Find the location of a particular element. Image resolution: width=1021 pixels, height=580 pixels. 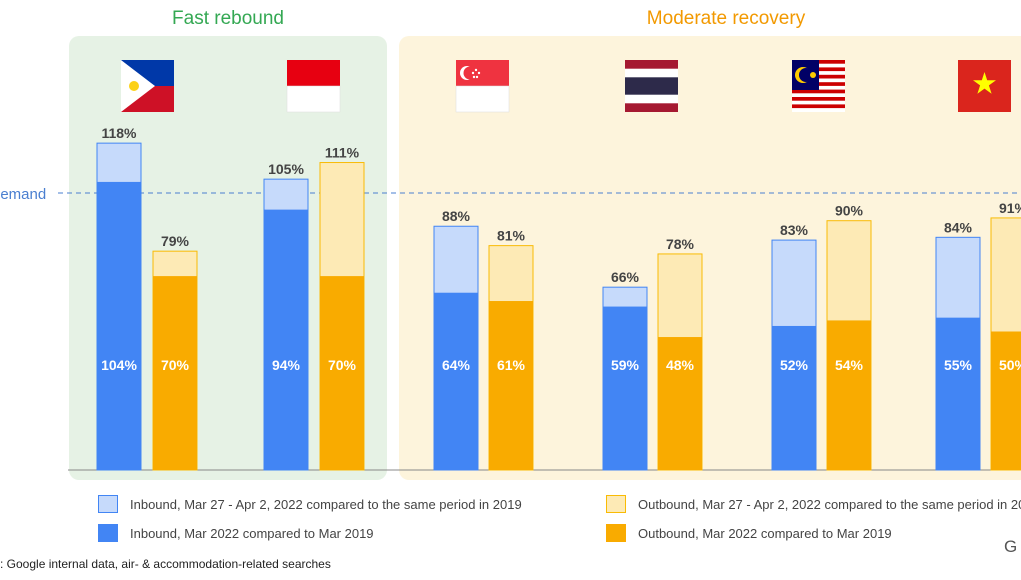

label-outbound-month-indonesia: 70% is located at coordinates (342, 365).